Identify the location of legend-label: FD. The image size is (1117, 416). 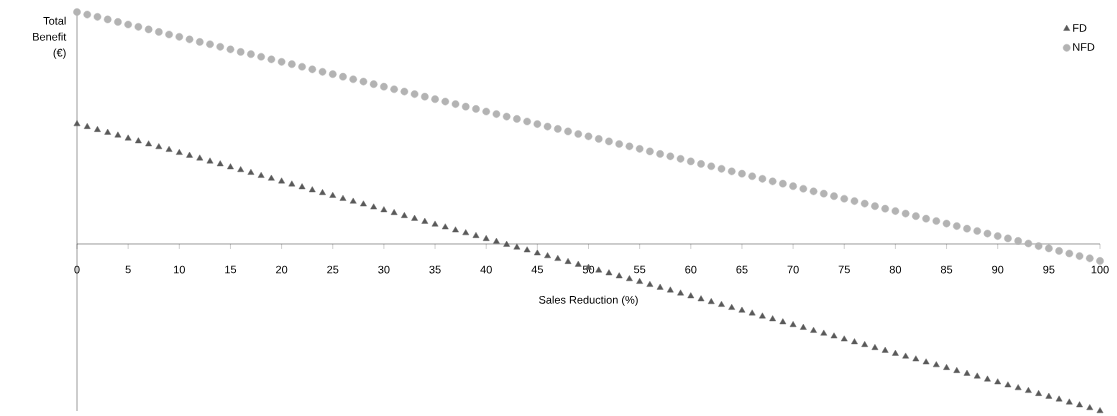
(1080, 28).